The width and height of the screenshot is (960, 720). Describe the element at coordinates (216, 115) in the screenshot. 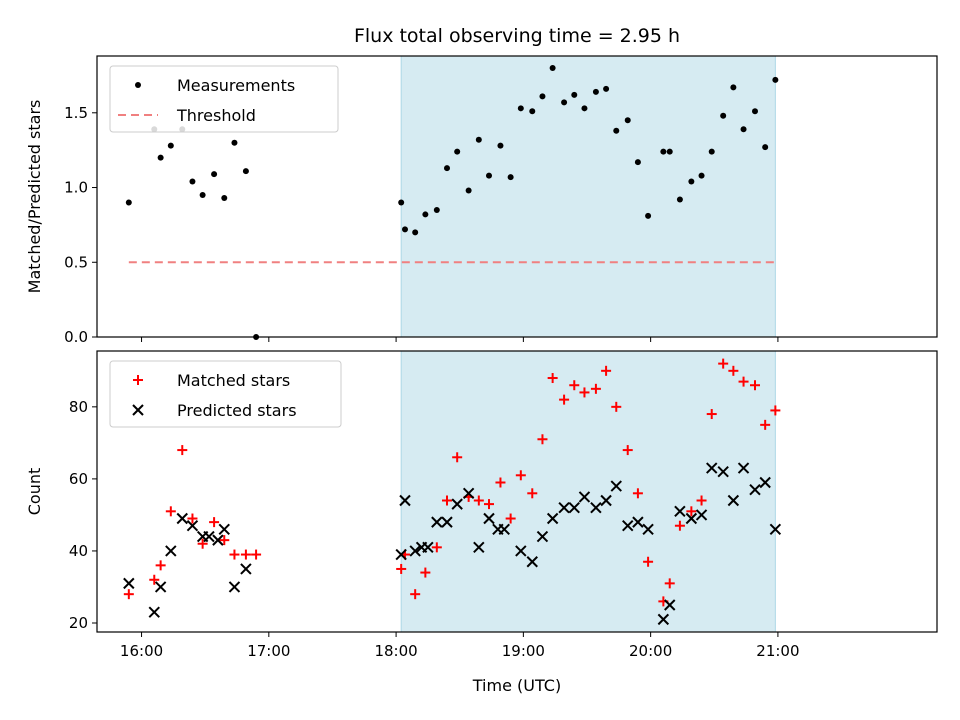

I see `legend-label: Threshold` at that location.